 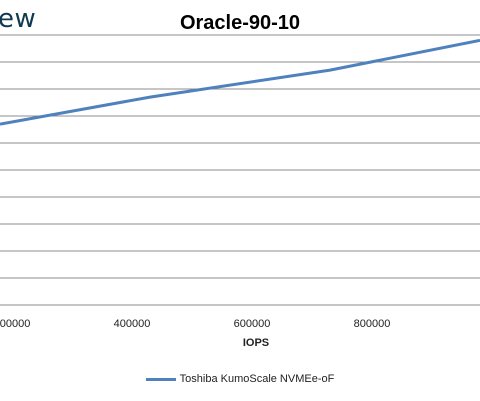 What do you see at coordinates (195, 324) in the screenshot?
I see `x-tick-labels: 200000 400000 600000 800000` at bounding box center [195, 324].